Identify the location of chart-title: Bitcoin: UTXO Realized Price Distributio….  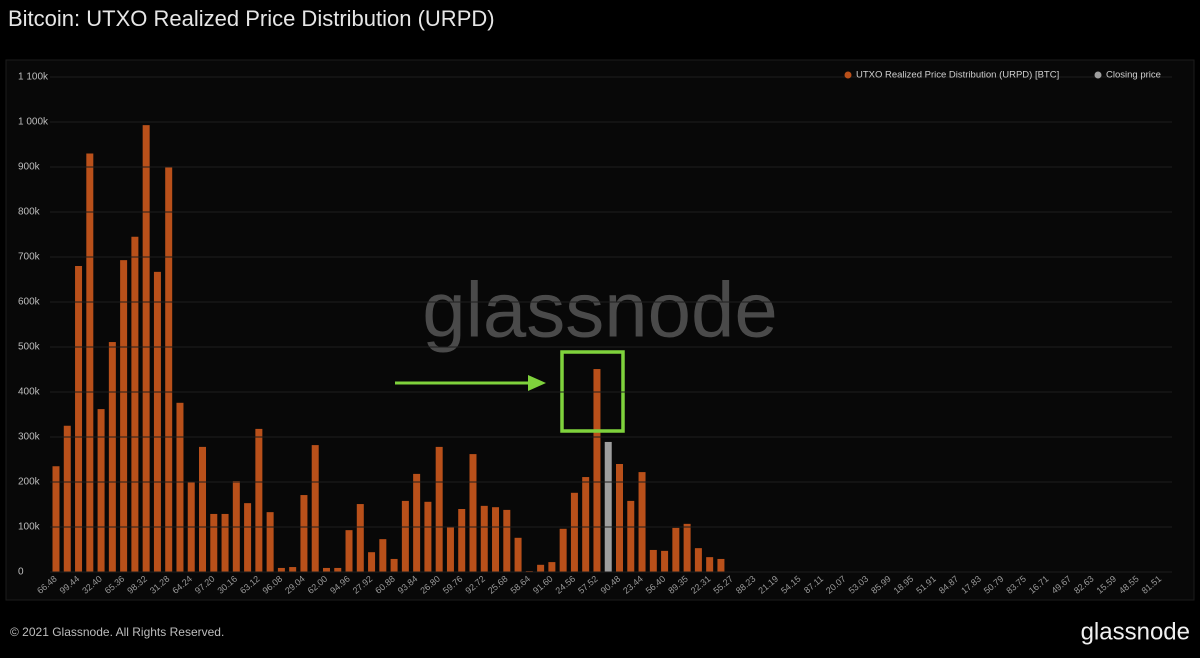
(251, 18).